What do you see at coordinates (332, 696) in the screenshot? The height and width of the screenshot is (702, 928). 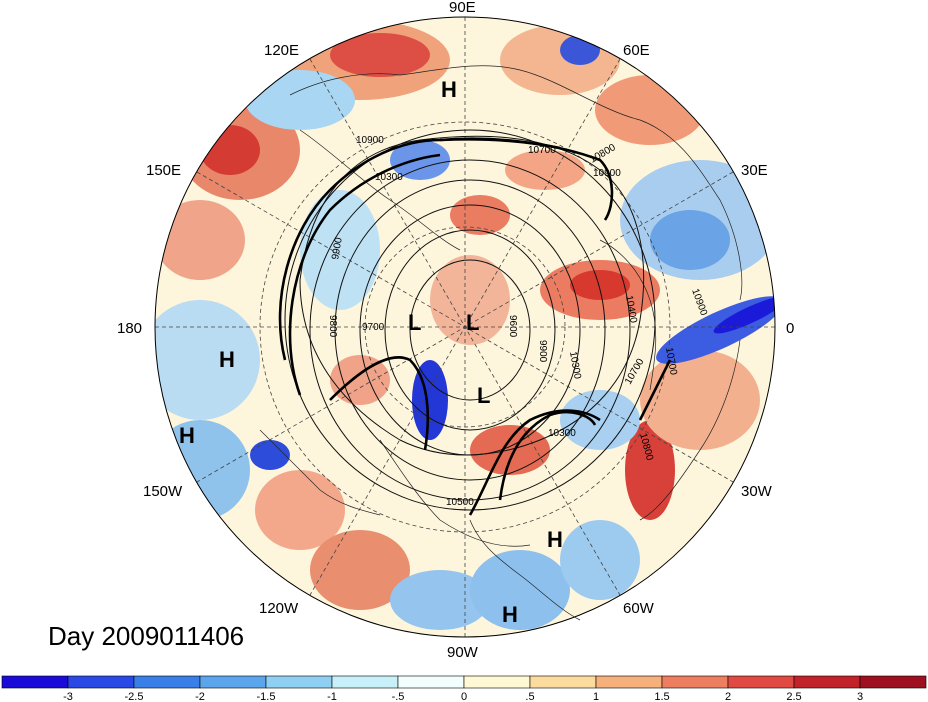 I see `colorbar-tick-label: -1` at bounding box center [332, 696].